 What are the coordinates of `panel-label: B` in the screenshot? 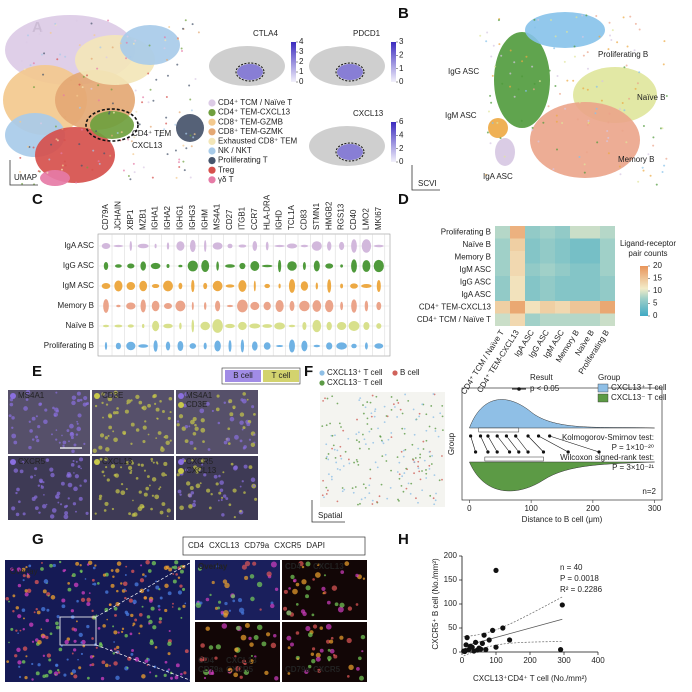 It's located at (403, 13).